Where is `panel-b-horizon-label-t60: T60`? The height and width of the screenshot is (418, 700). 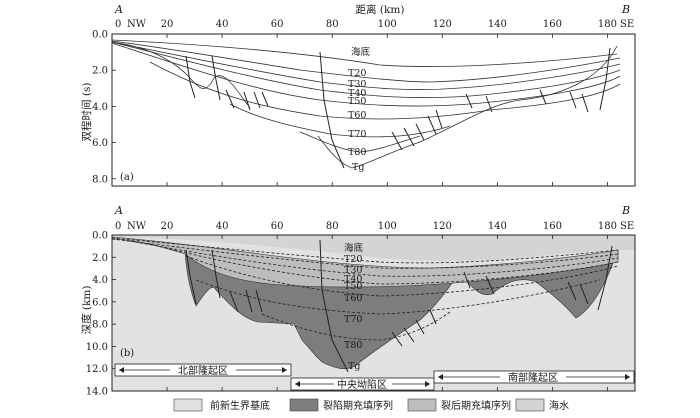
panel-b-horizon-label-t60: T60 is located at coordinates (353, 298).